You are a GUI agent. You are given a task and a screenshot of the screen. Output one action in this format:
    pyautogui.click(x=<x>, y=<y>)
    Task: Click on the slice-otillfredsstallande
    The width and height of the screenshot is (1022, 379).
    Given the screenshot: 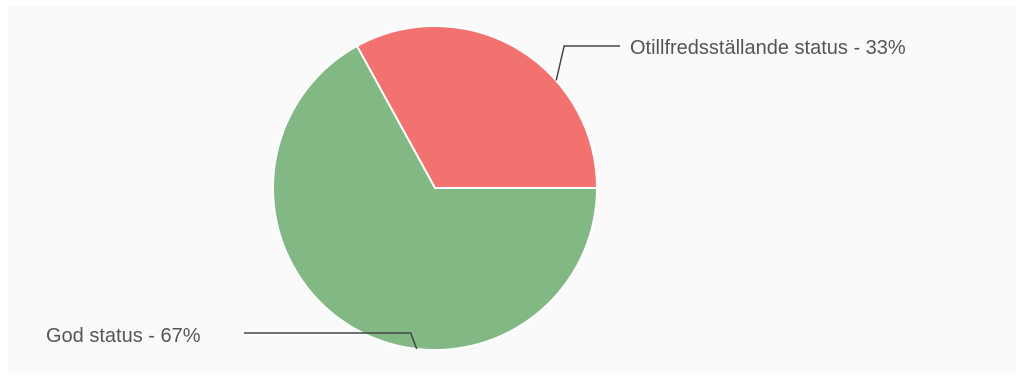 What is the action you would take?
    pyautogui.click(x=477, y=107)
    